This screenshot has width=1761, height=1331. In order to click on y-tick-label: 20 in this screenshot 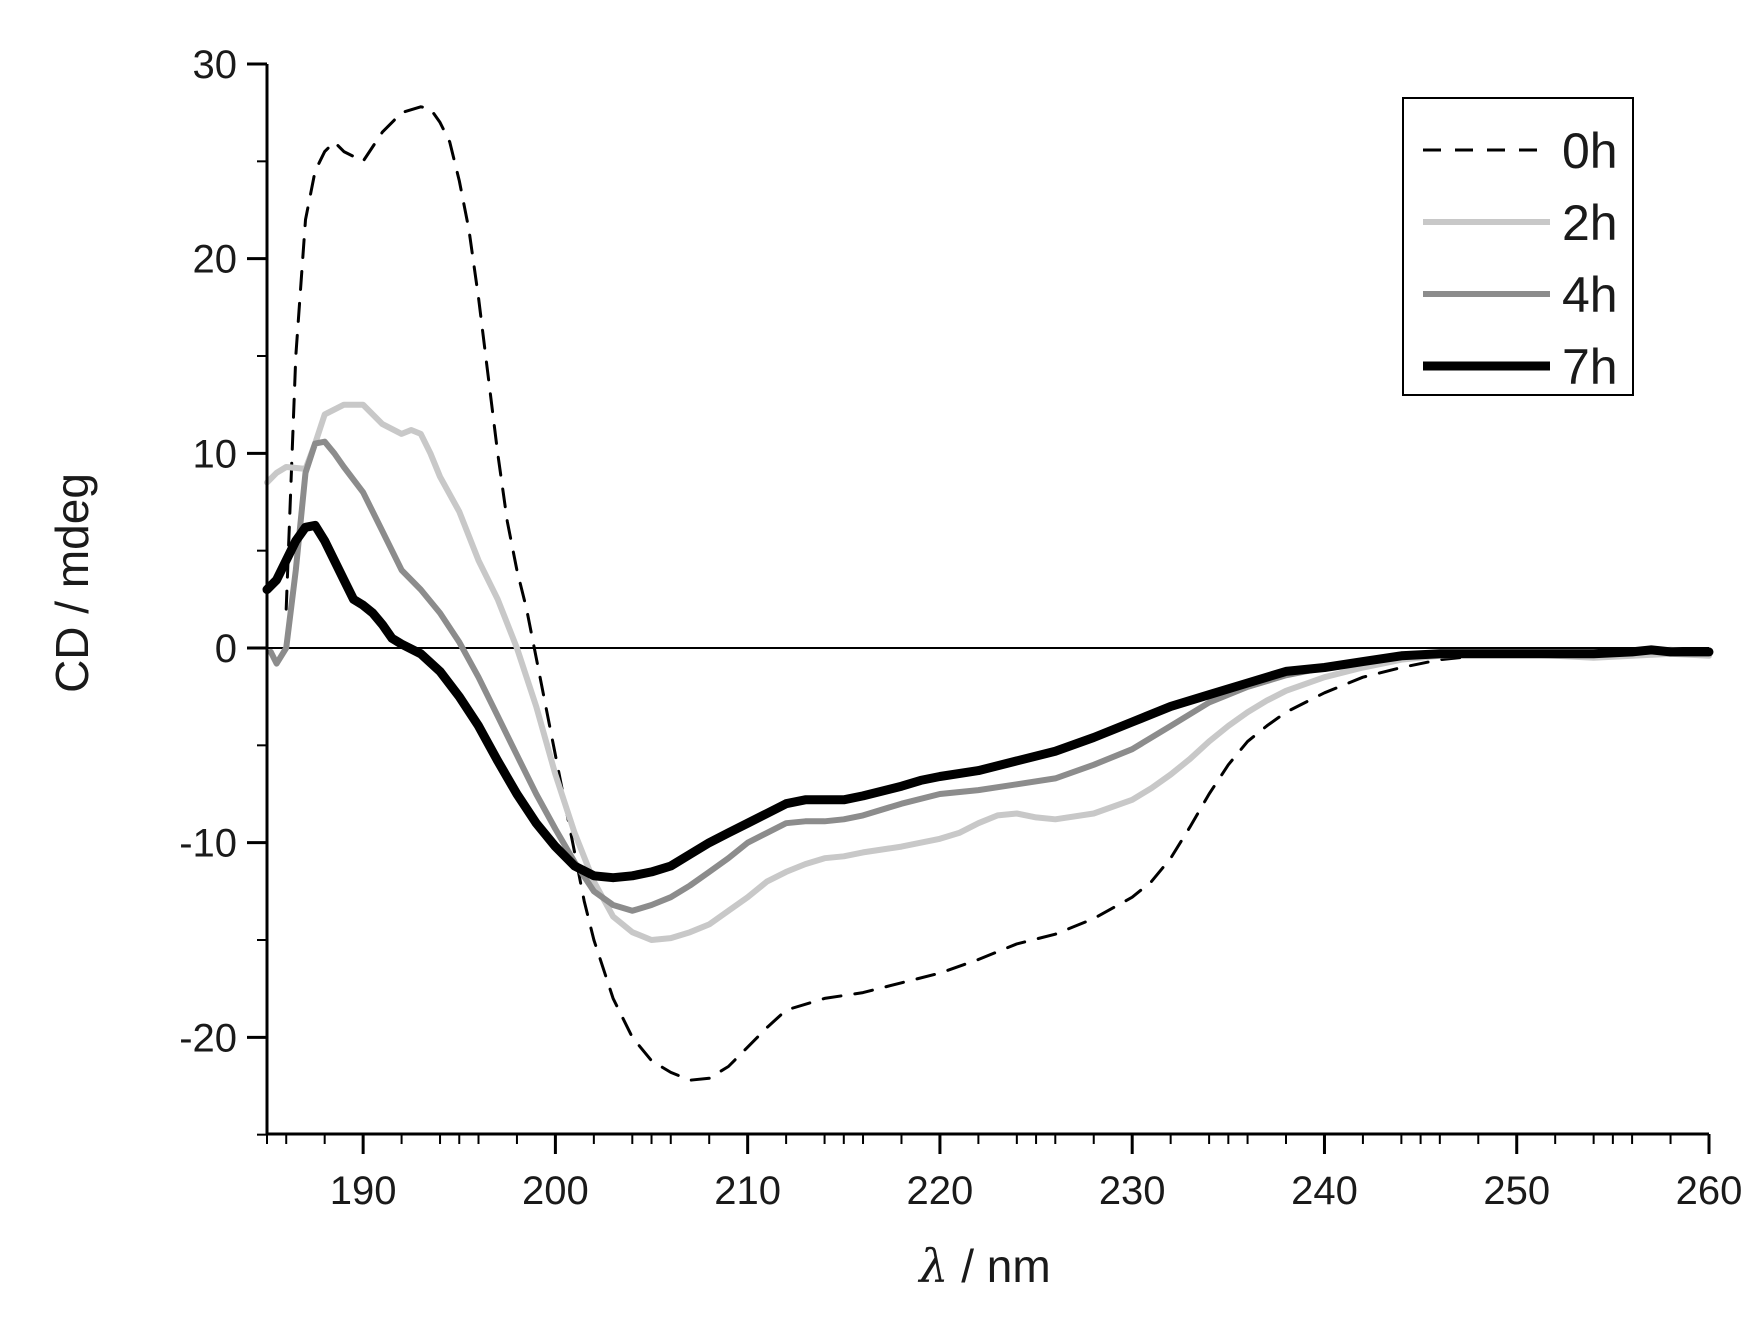, I will do `click(215, 260)`.